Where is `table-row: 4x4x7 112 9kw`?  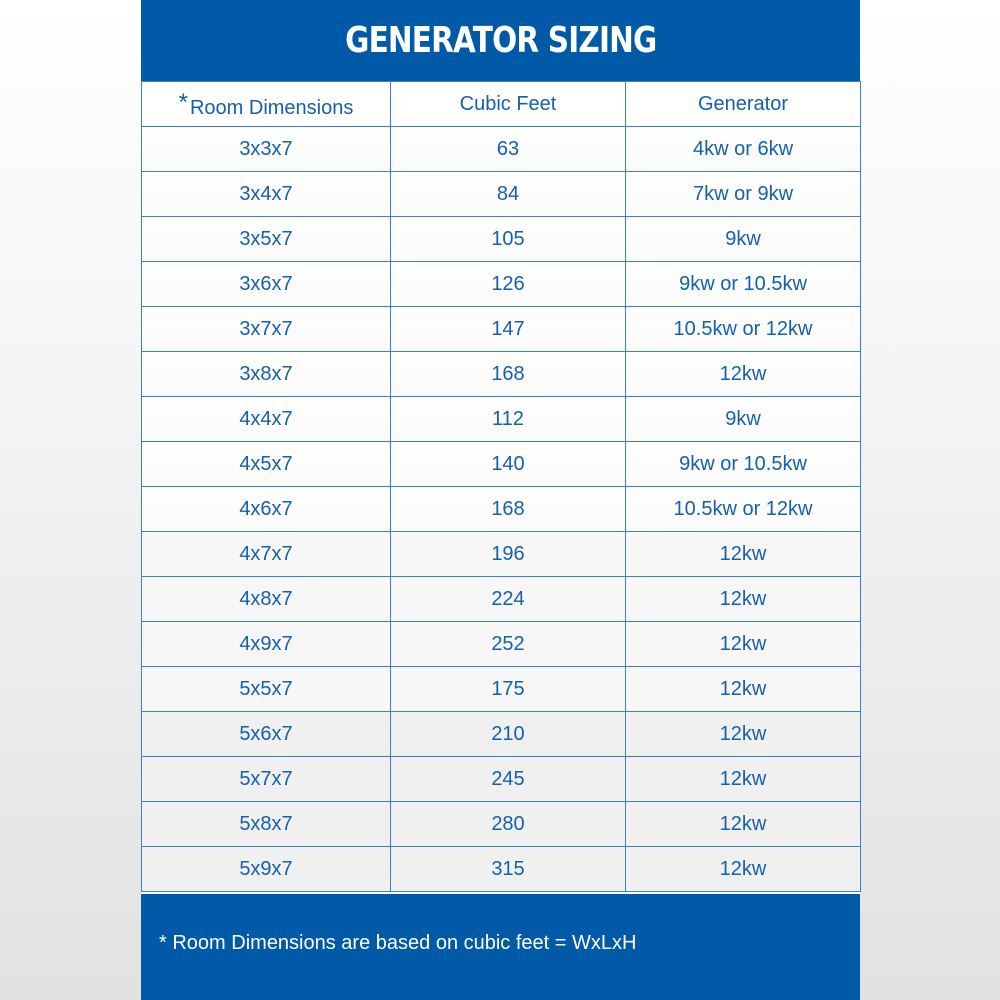
table-row: 4x4x7 112 9kw is located at coordinates (501, 419).